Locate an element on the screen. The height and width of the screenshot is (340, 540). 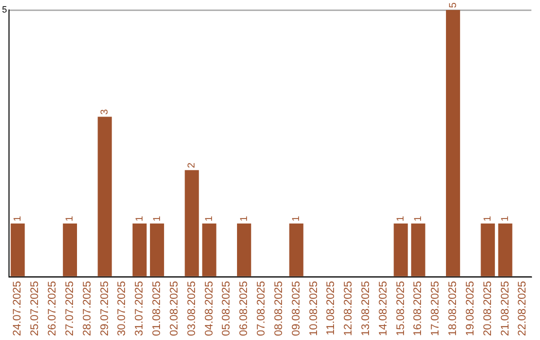
x-tick-label: 22.08.2025 is located at coordinates (522, 308).